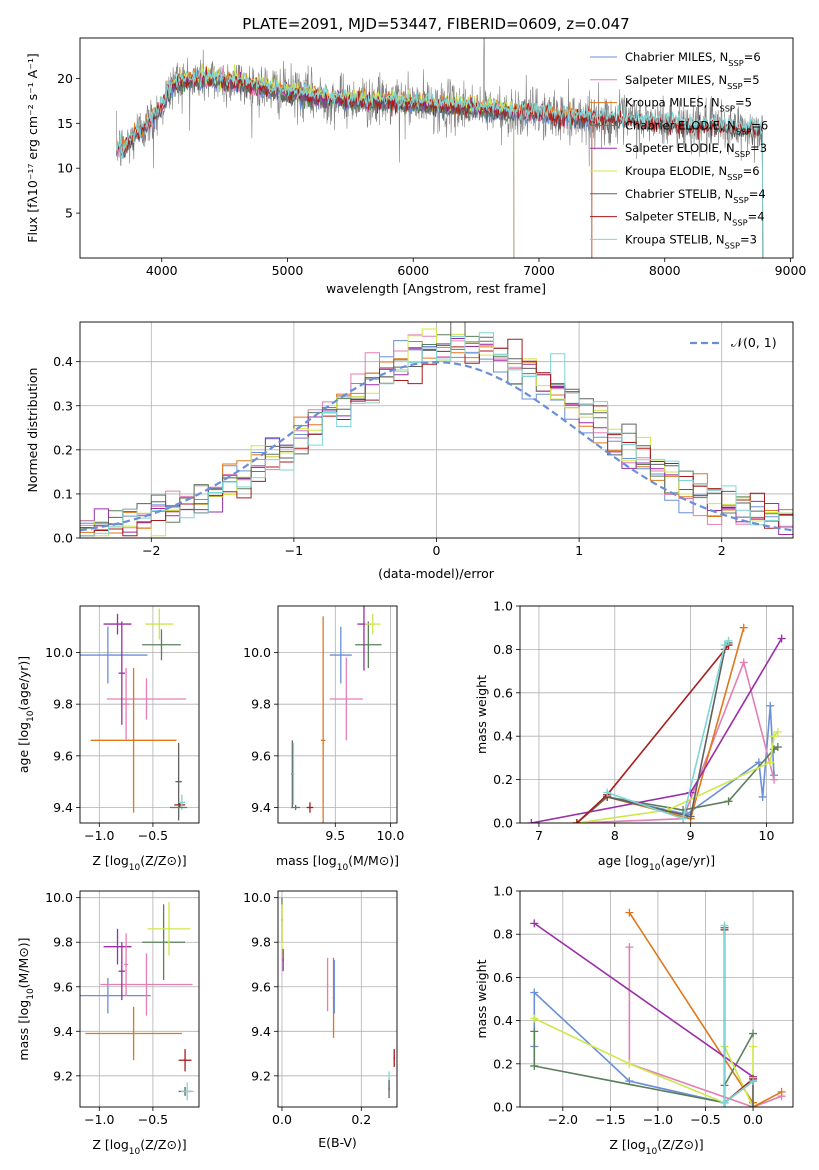  Describe the element at coordinates (680, 148) in the screenshot. I see `legend-label-main: Salpeter ELODIE, N` at that location.